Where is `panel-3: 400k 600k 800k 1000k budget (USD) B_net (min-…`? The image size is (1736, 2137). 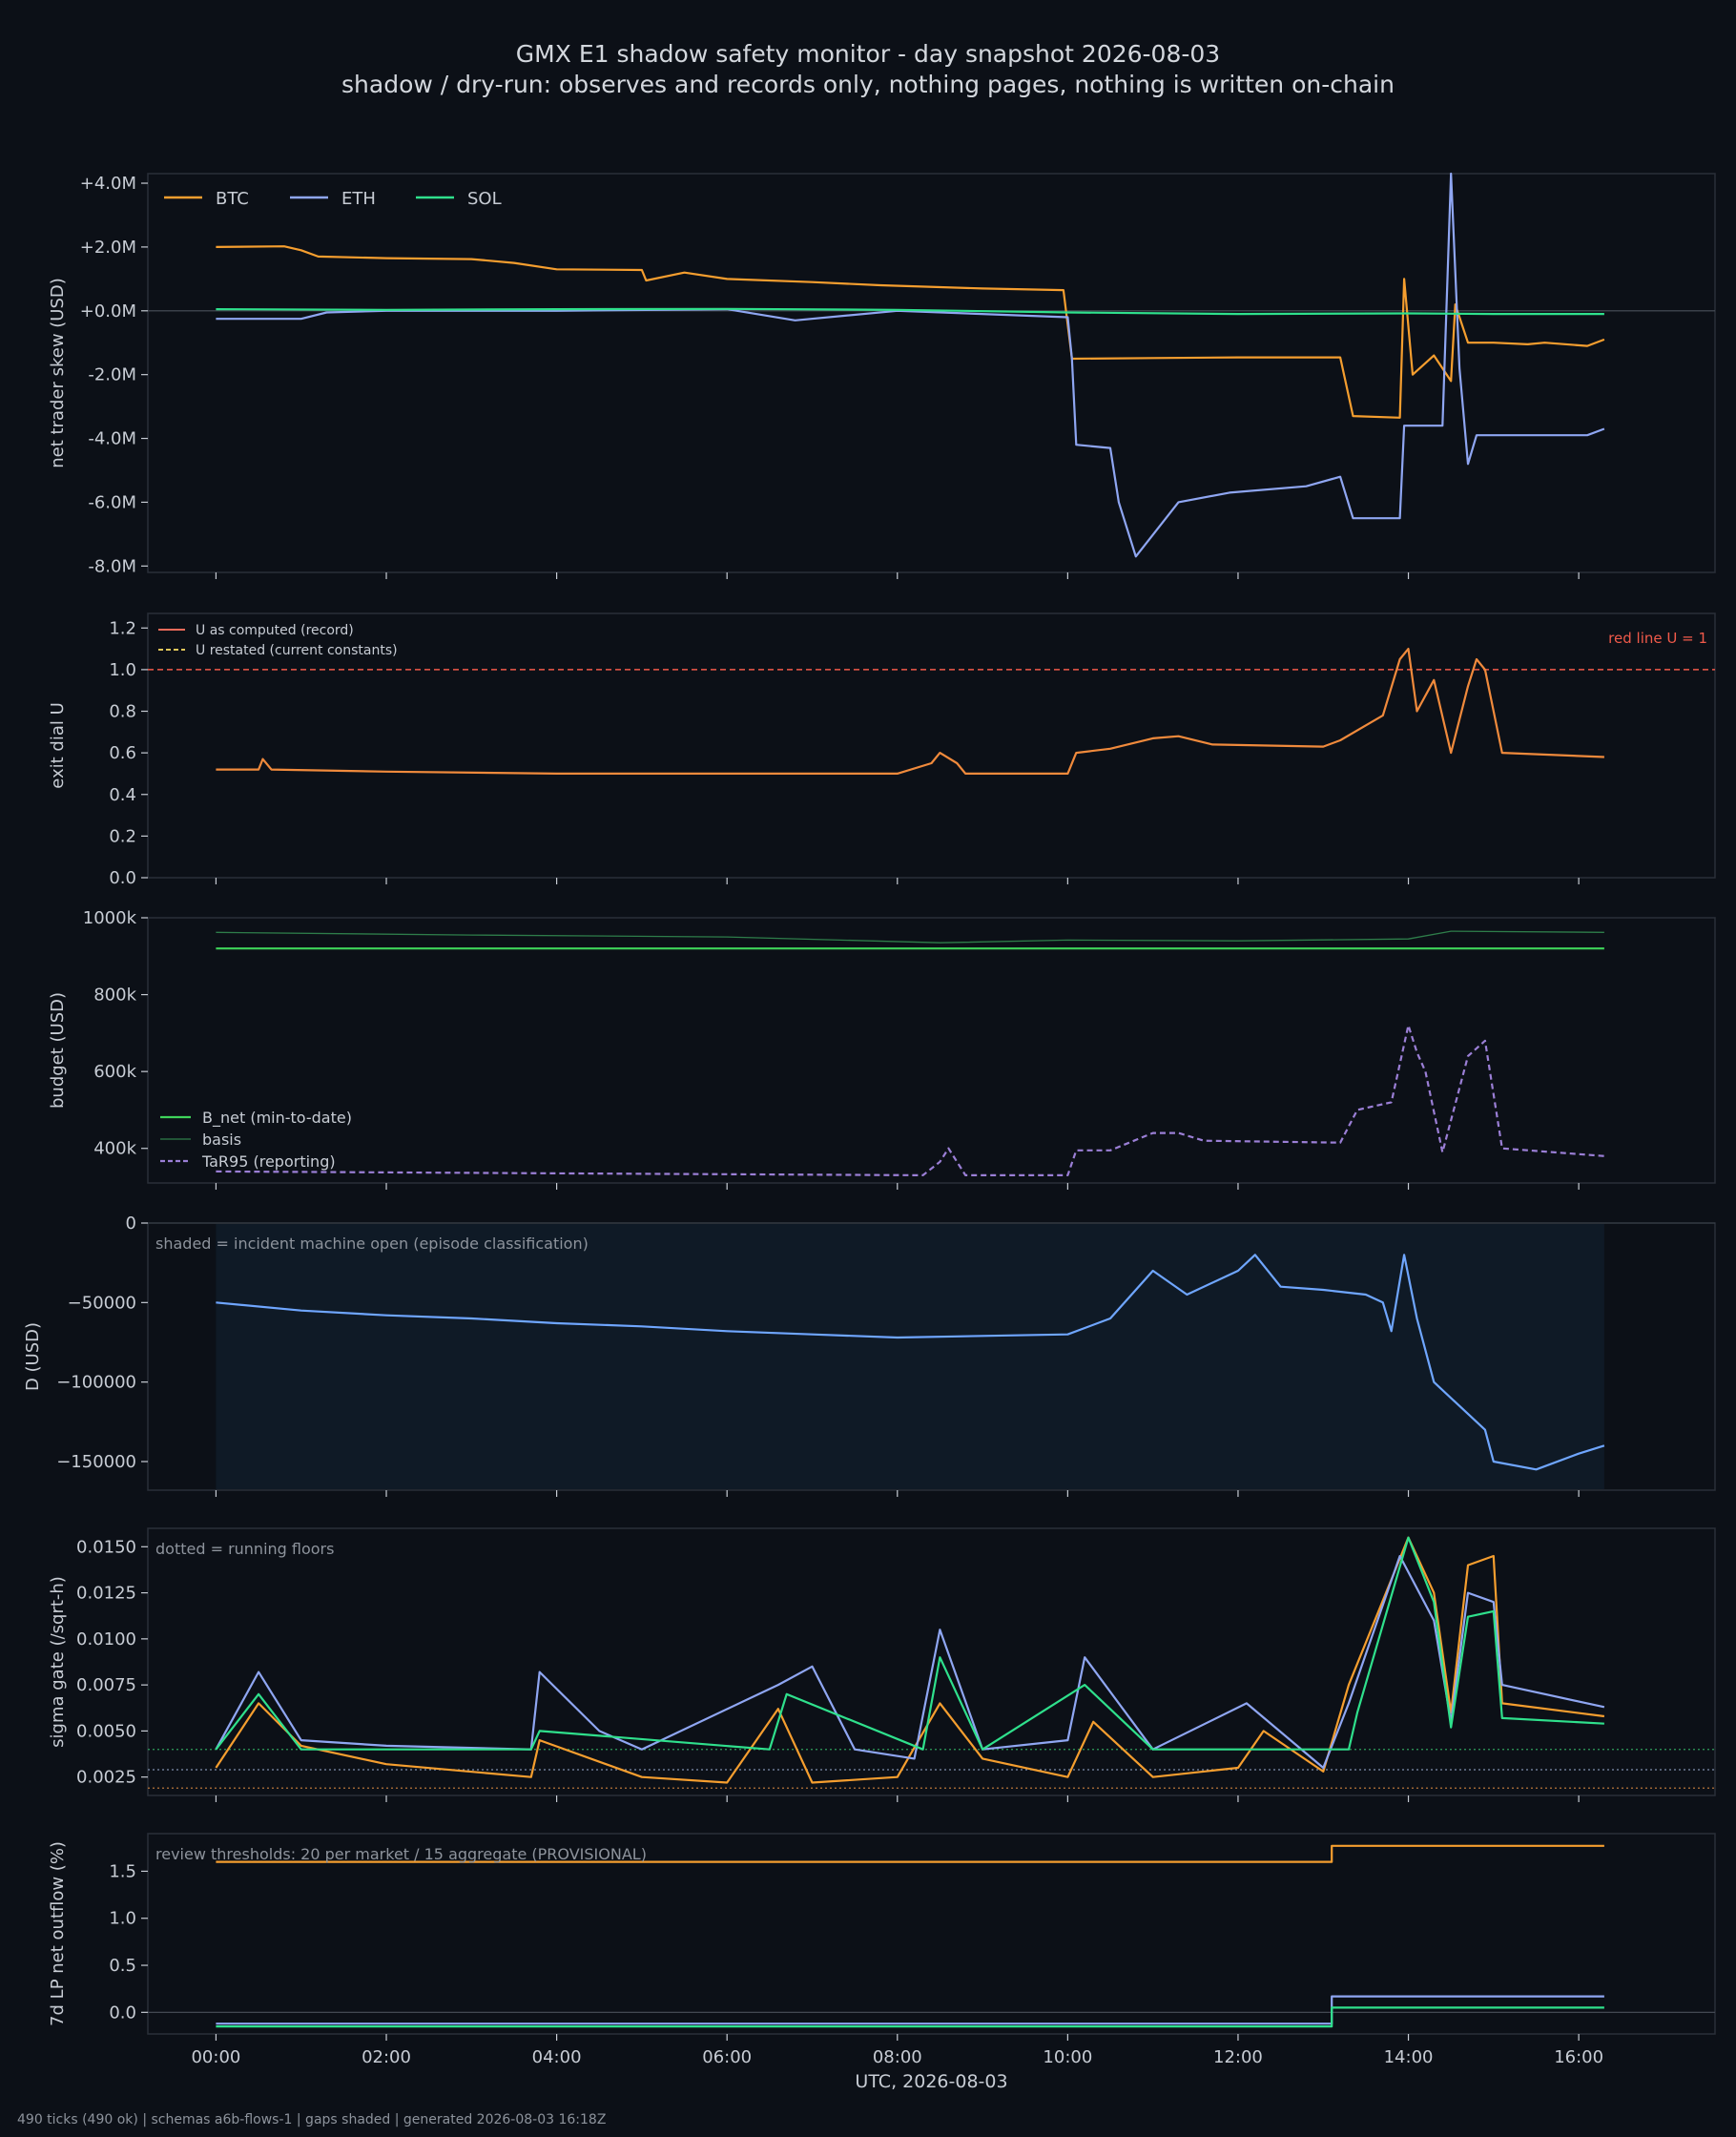
panel-3: 400k 600k 800k 1000k budget (USD) B_net (min-… is located at coordinates (882, 1049).